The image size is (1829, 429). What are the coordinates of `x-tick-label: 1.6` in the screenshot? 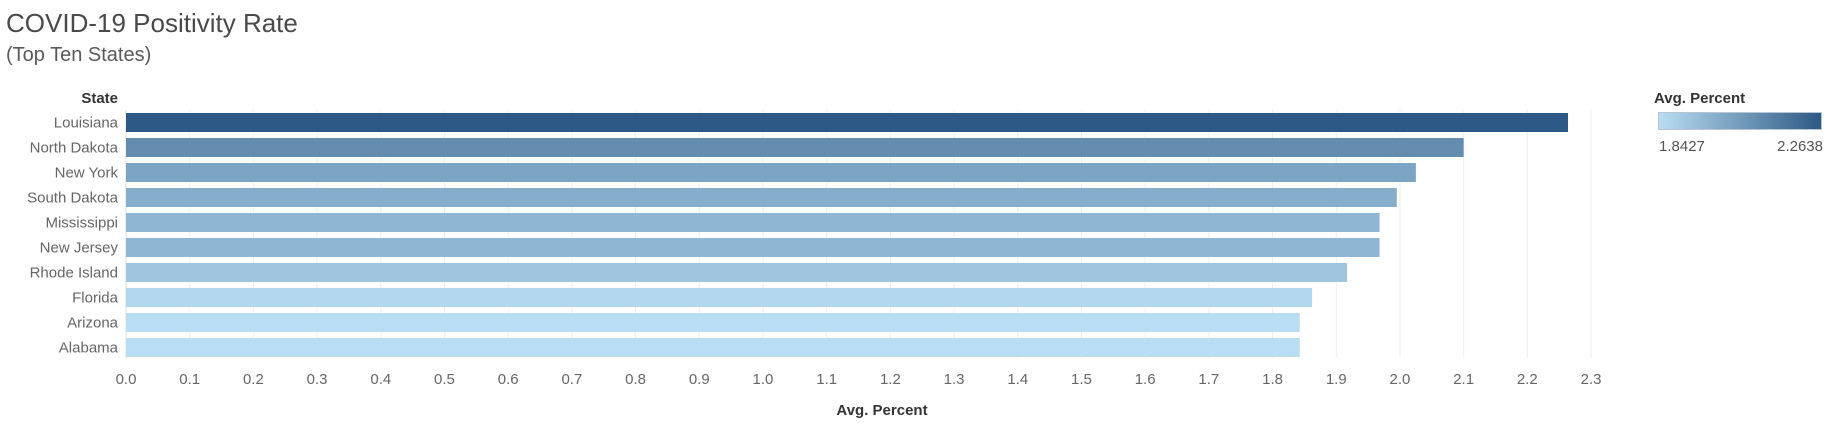 It's located at (1145, 379).